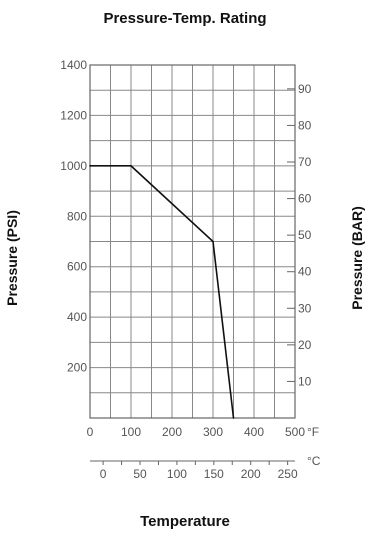  I want to click on y-left-tick-label: 1400, so click(73, 65).